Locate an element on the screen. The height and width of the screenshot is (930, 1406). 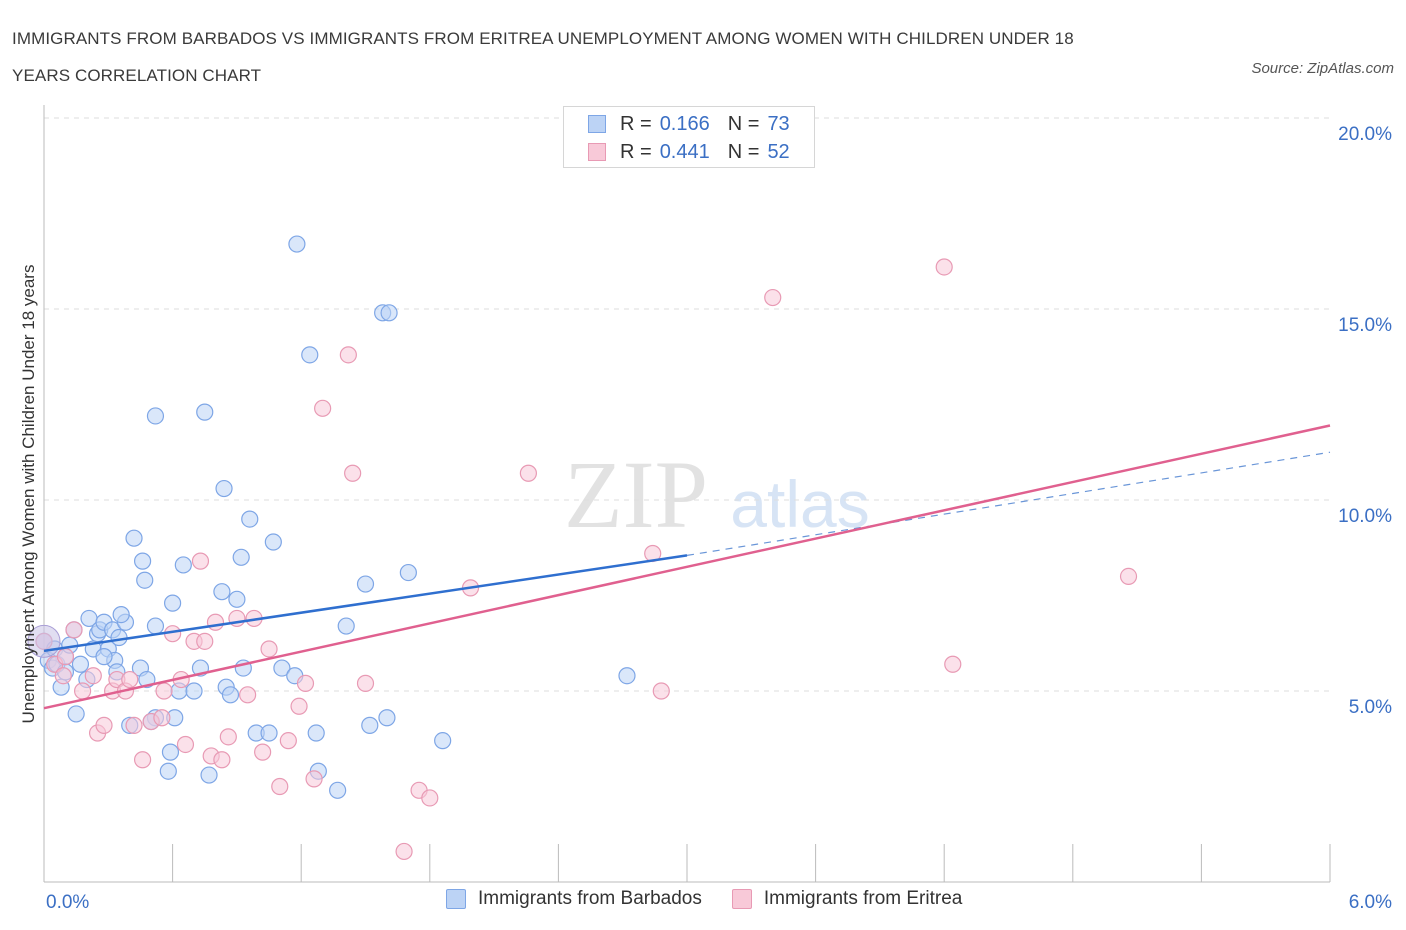
chart-title-line-2: YEARS CORRELATION CHART is located at coordinates (137, 75).